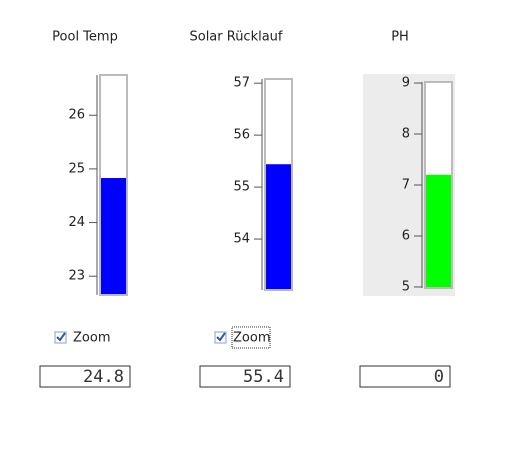 The height and width of the screenshot is (462, 505). What do you see at coordinates (241, 83) in the screenshot?
I see `scale-label: 57` at bounding box center [241, 83].